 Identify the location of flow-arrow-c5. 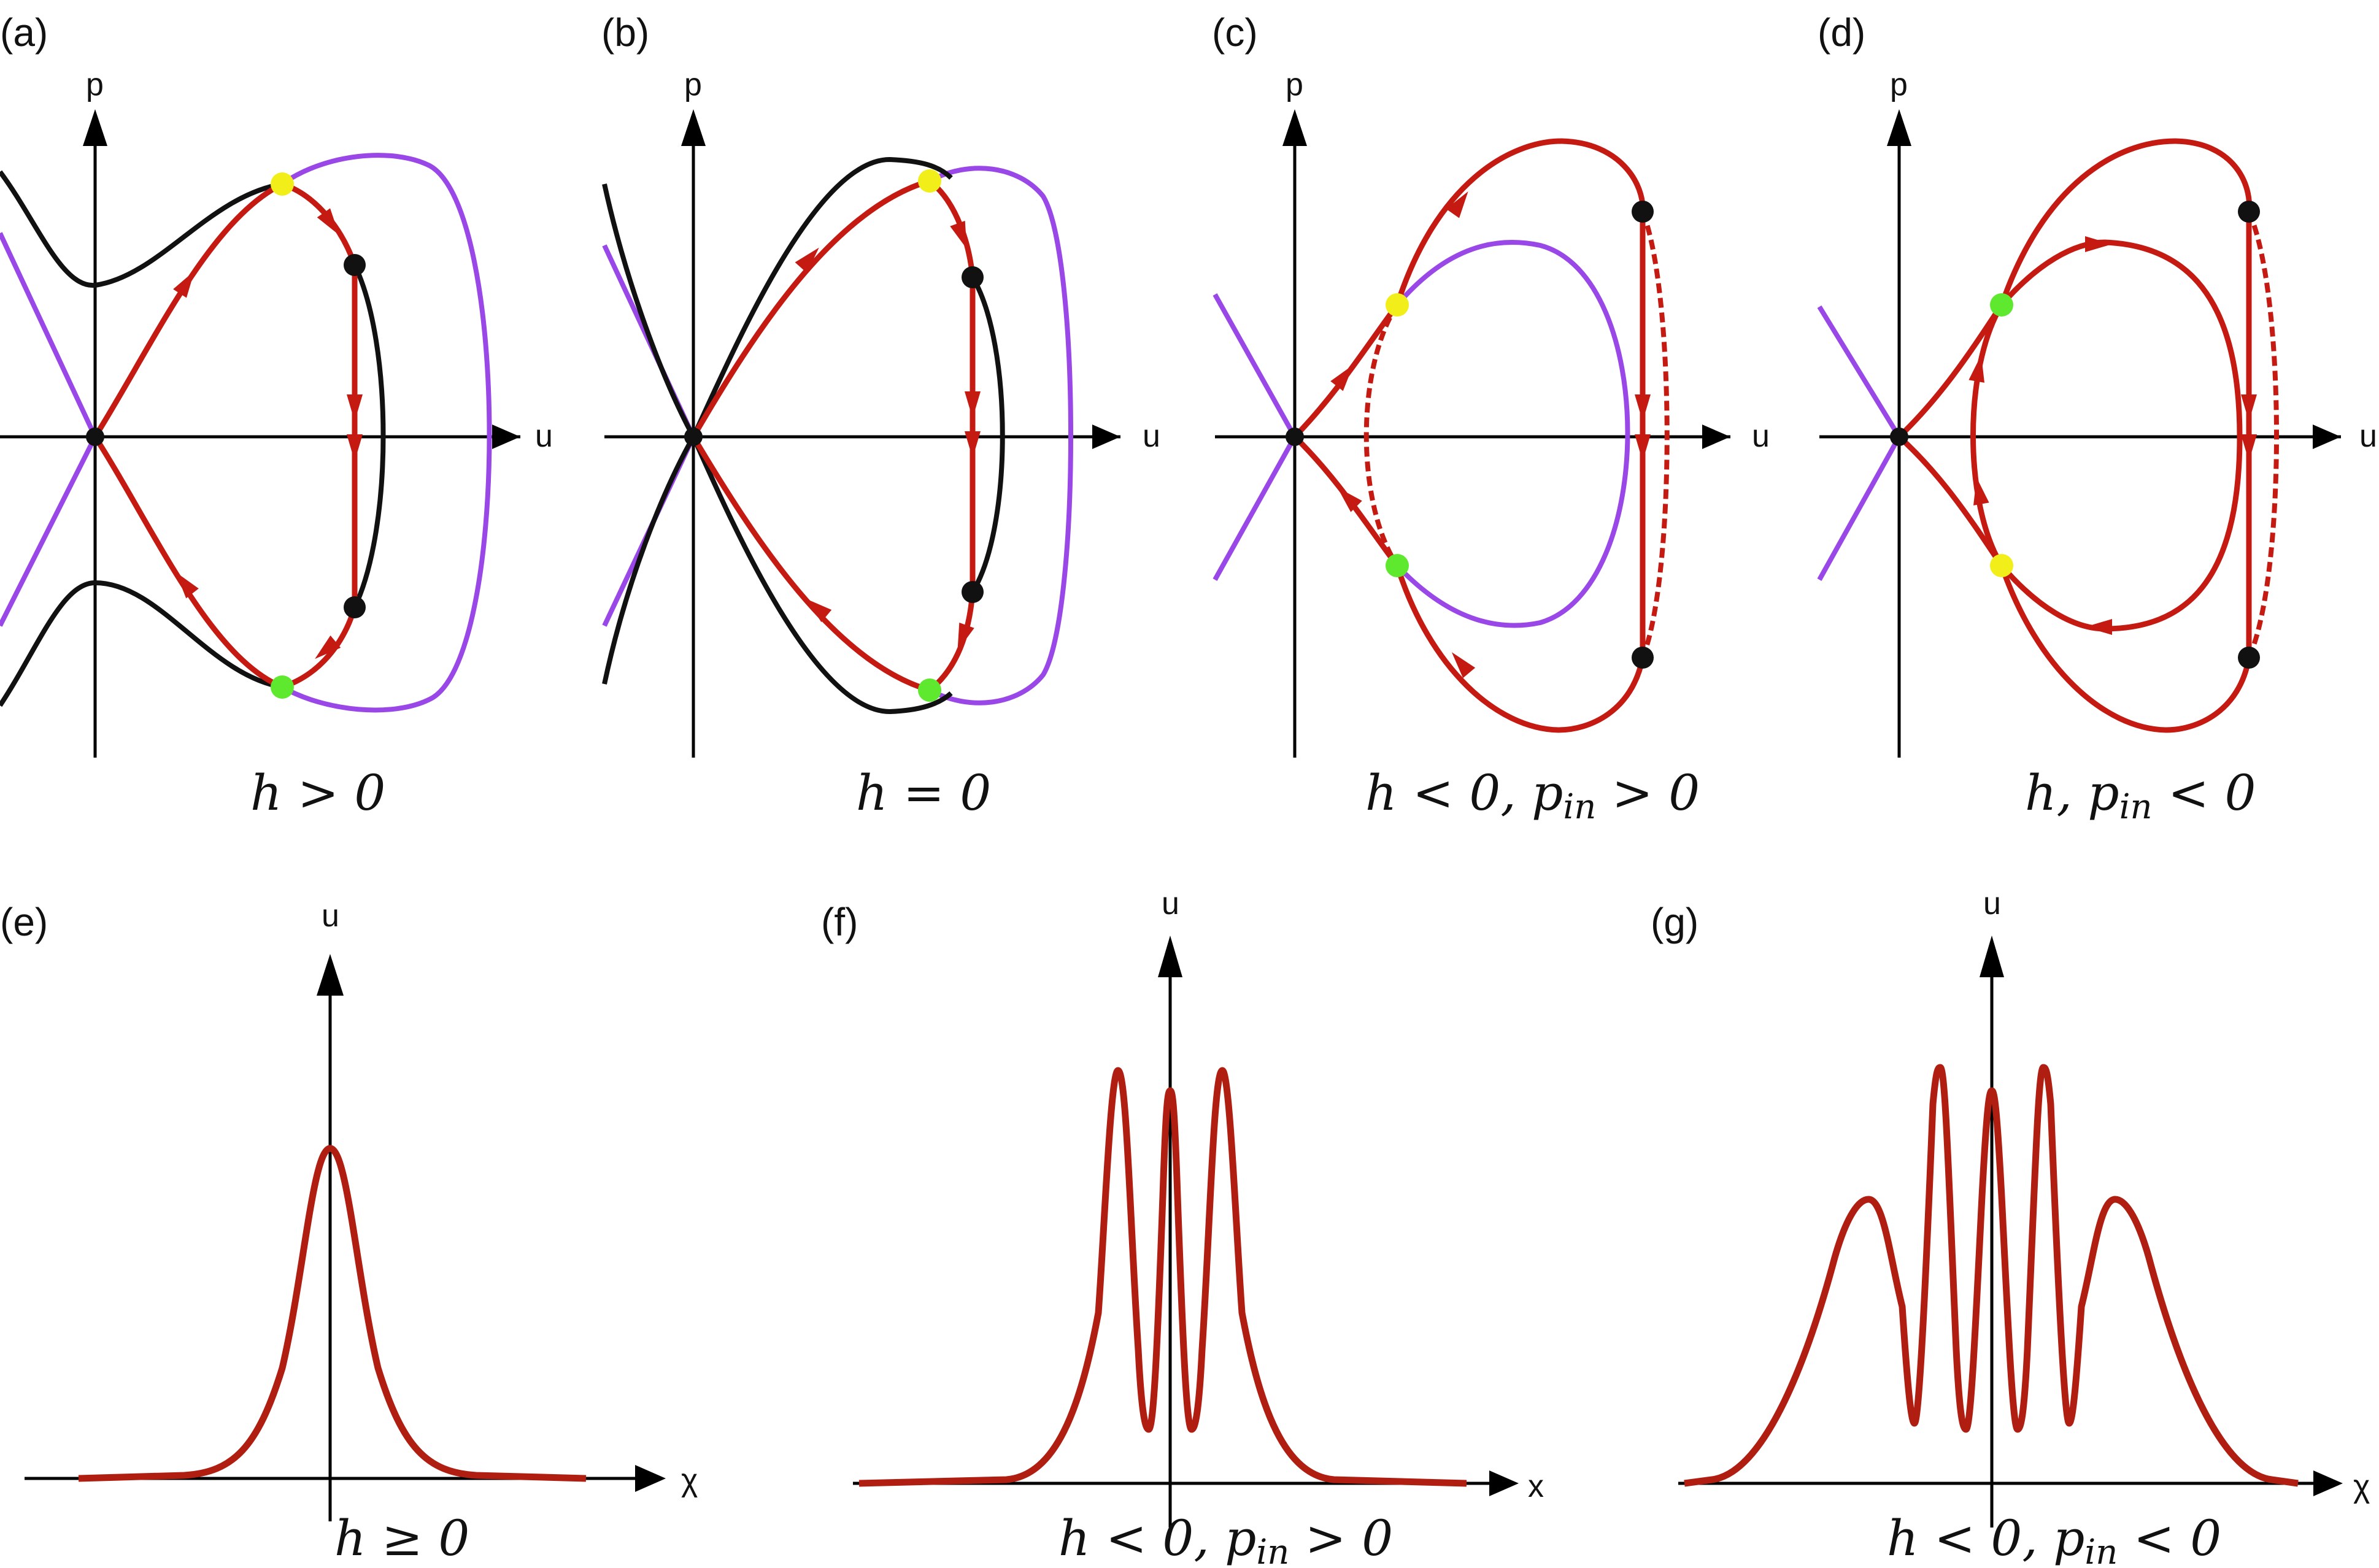
(1463, 665).